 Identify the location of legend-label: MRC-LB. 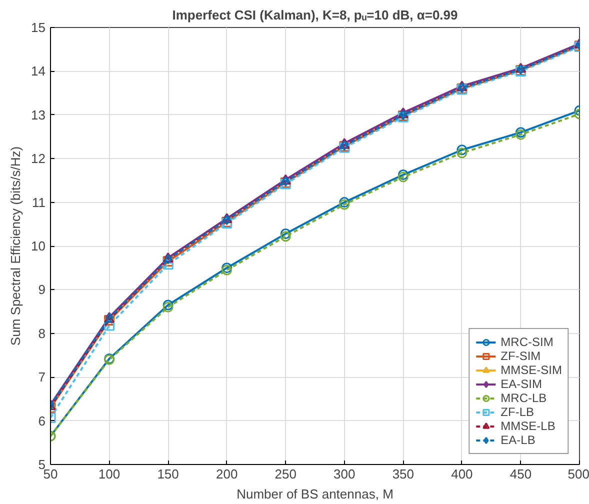
(523, 398).